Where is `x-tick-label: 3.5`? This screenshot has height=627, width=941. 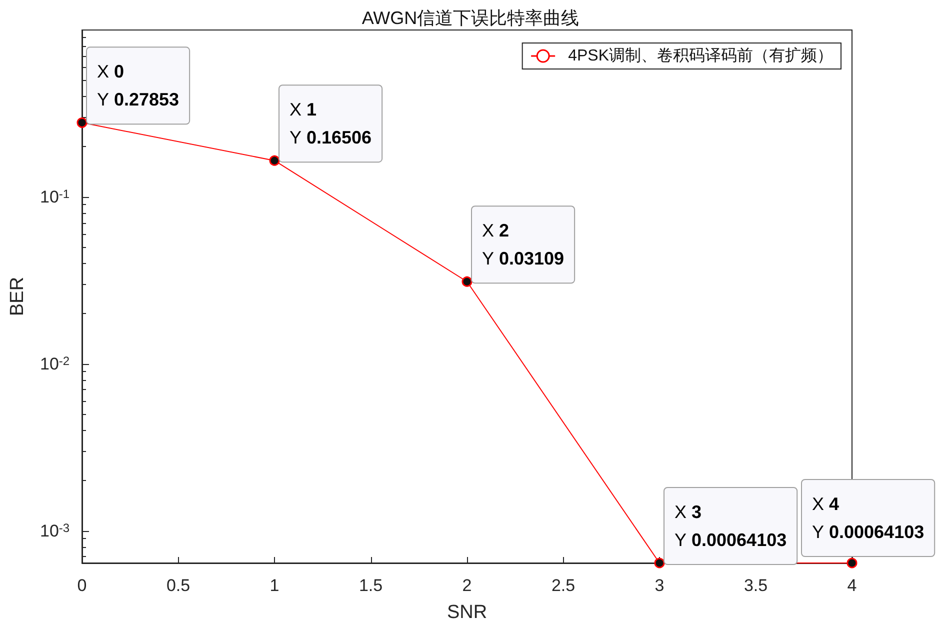
x-tick-label: 3.5 is located at coordinates (756, 585).